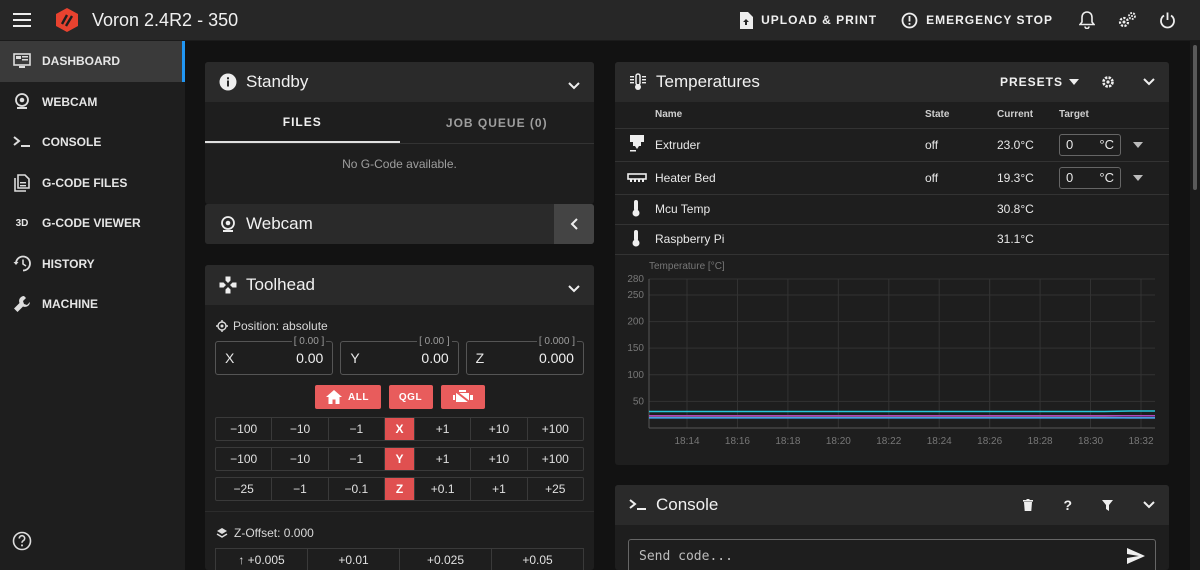 Image resolution: width=1200 pixels, height=570 pixels. What do you see at coordinates (499, 429) in the screenshot?
I see `jog-x-plus-10: +10` at bounding box center [499, 429].